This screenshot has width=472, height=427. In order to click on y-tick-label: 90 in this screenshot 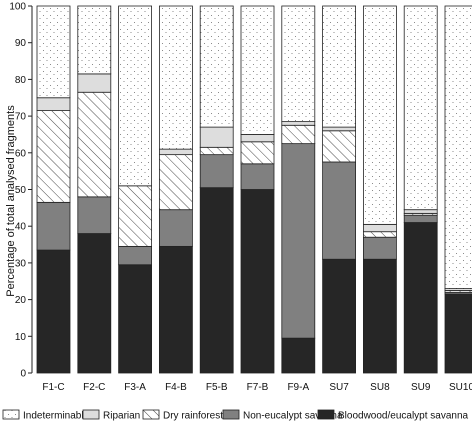, I will do `click(21, 43)`.